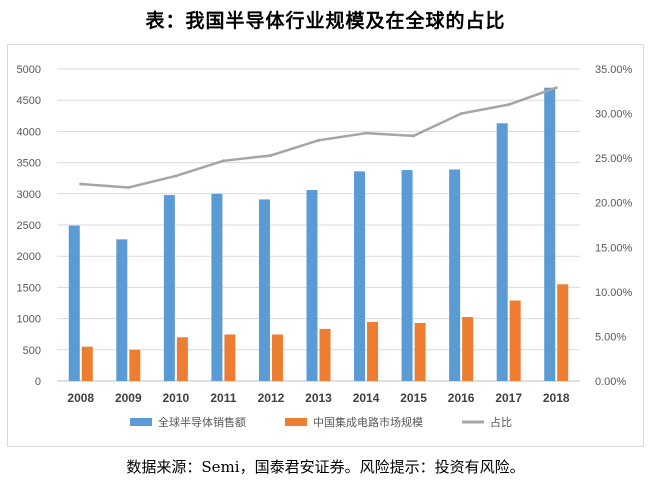 This screenshot has height=490, width=651. What do you see at coordinates (318, 398) in the screenshot?
I see `x-tick-label: 2013` at bounding box center [318, 398].